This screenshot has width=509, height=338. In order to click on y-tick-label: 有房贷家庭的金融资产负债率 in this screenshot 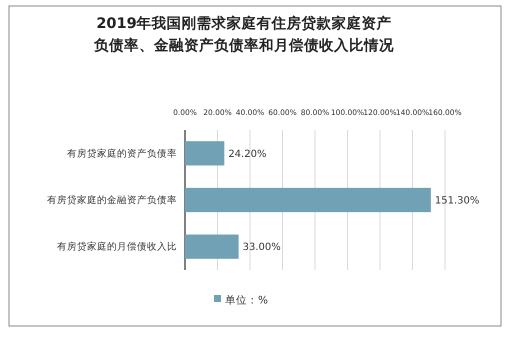, I will do `click(112, 200)`.